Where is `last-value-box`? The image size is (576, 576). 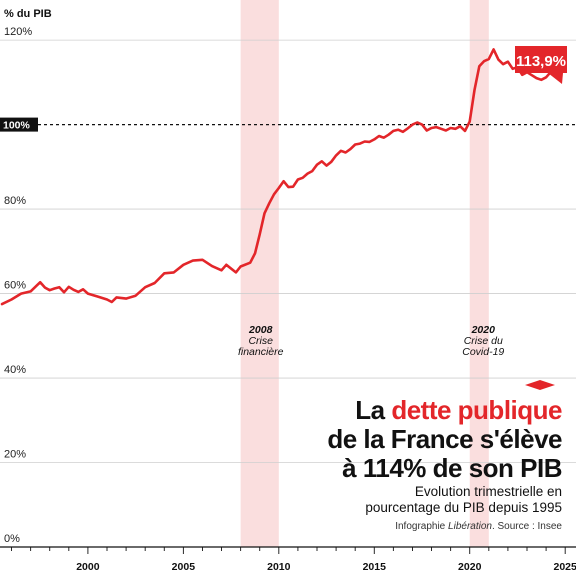 last-value-box is located at coordinates (541, 59).